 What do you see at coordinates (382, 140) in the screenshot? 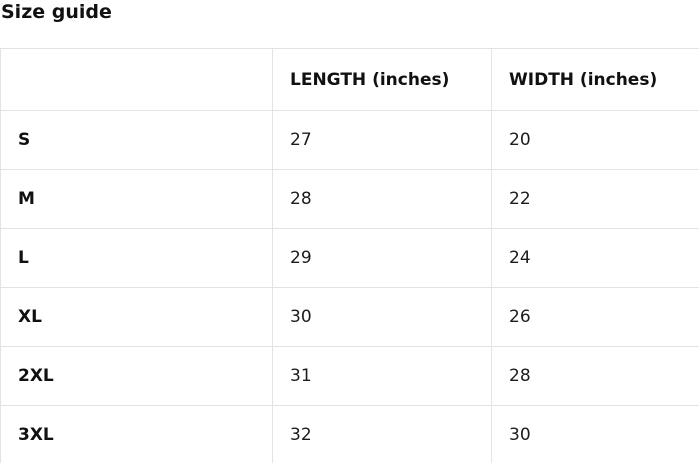
I see `length-cell: 27` at bounding box center [382, 140].